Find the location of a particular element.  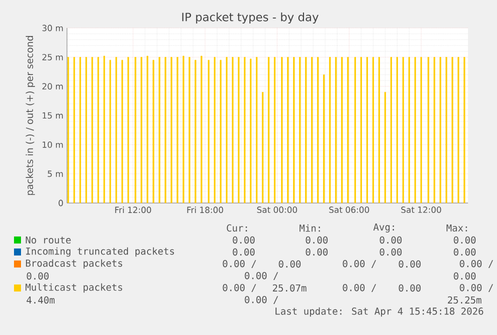

legend-label: Broadcast packets is located at coordinates (74, 264).